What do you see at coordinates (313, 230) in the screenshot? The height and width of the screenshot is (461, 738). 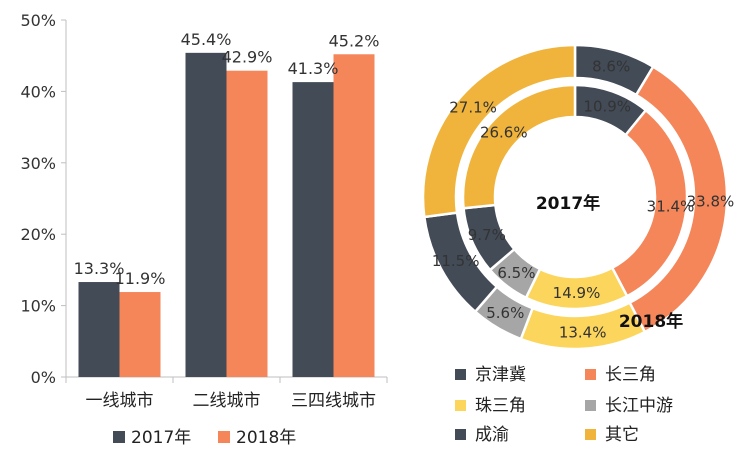 I see `bar-2017年-三四线城市` at bounding box center [313, 230].